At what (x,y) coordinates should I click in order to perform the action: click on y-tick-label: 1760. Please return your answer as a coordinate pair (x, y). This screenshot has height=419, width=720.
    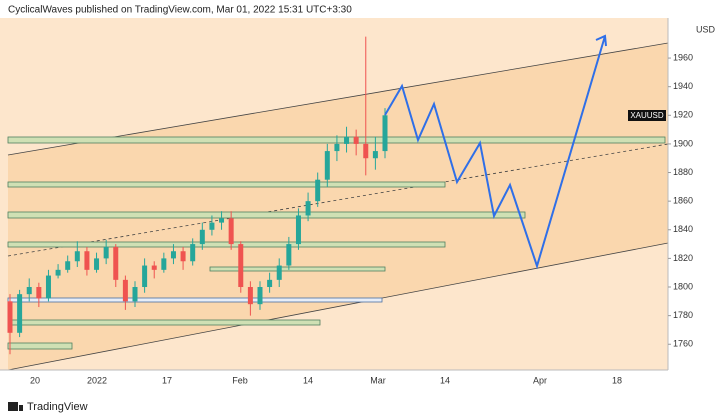
    Looking at the image, I should click on (683, 344).